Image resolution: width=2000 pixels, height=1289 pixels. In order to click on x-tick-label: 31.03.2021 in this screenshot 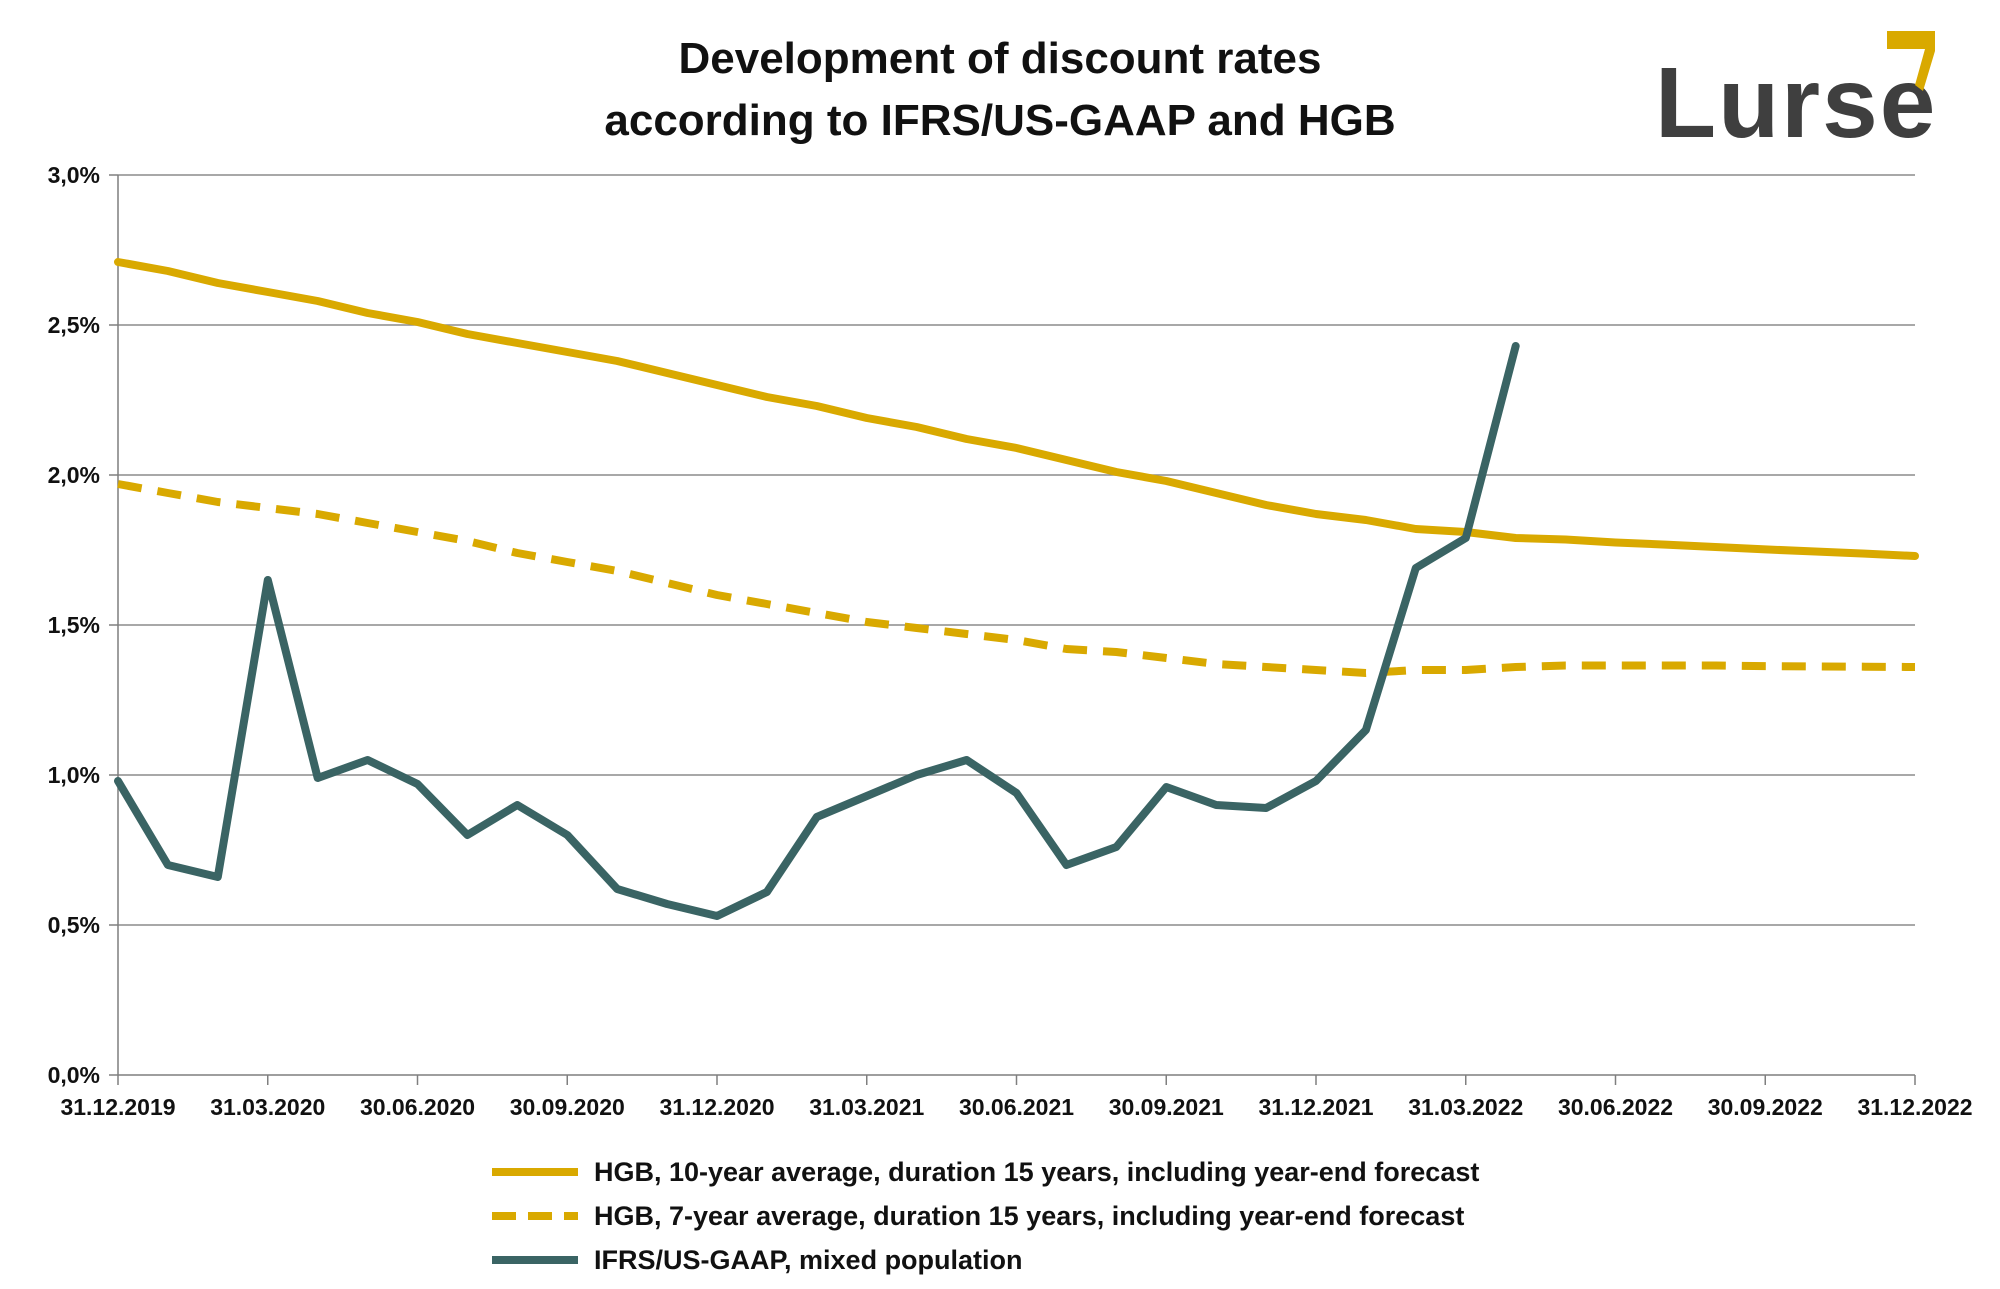, I will do `click(866, 1107)`.